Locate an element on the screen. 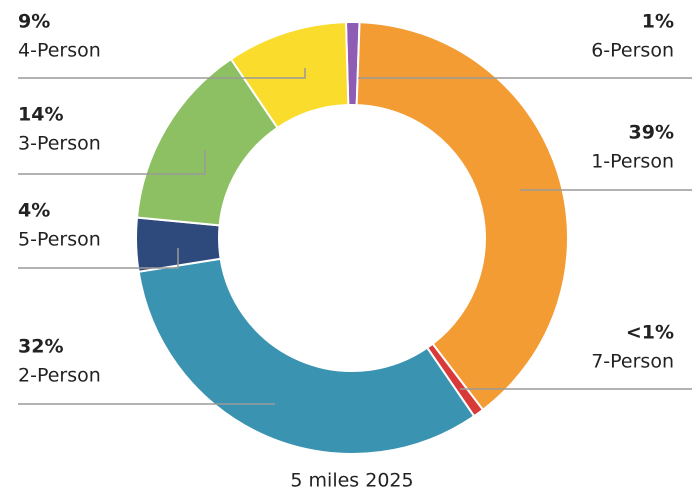  slice-percent: 1% is located at coordinates (658, 22).